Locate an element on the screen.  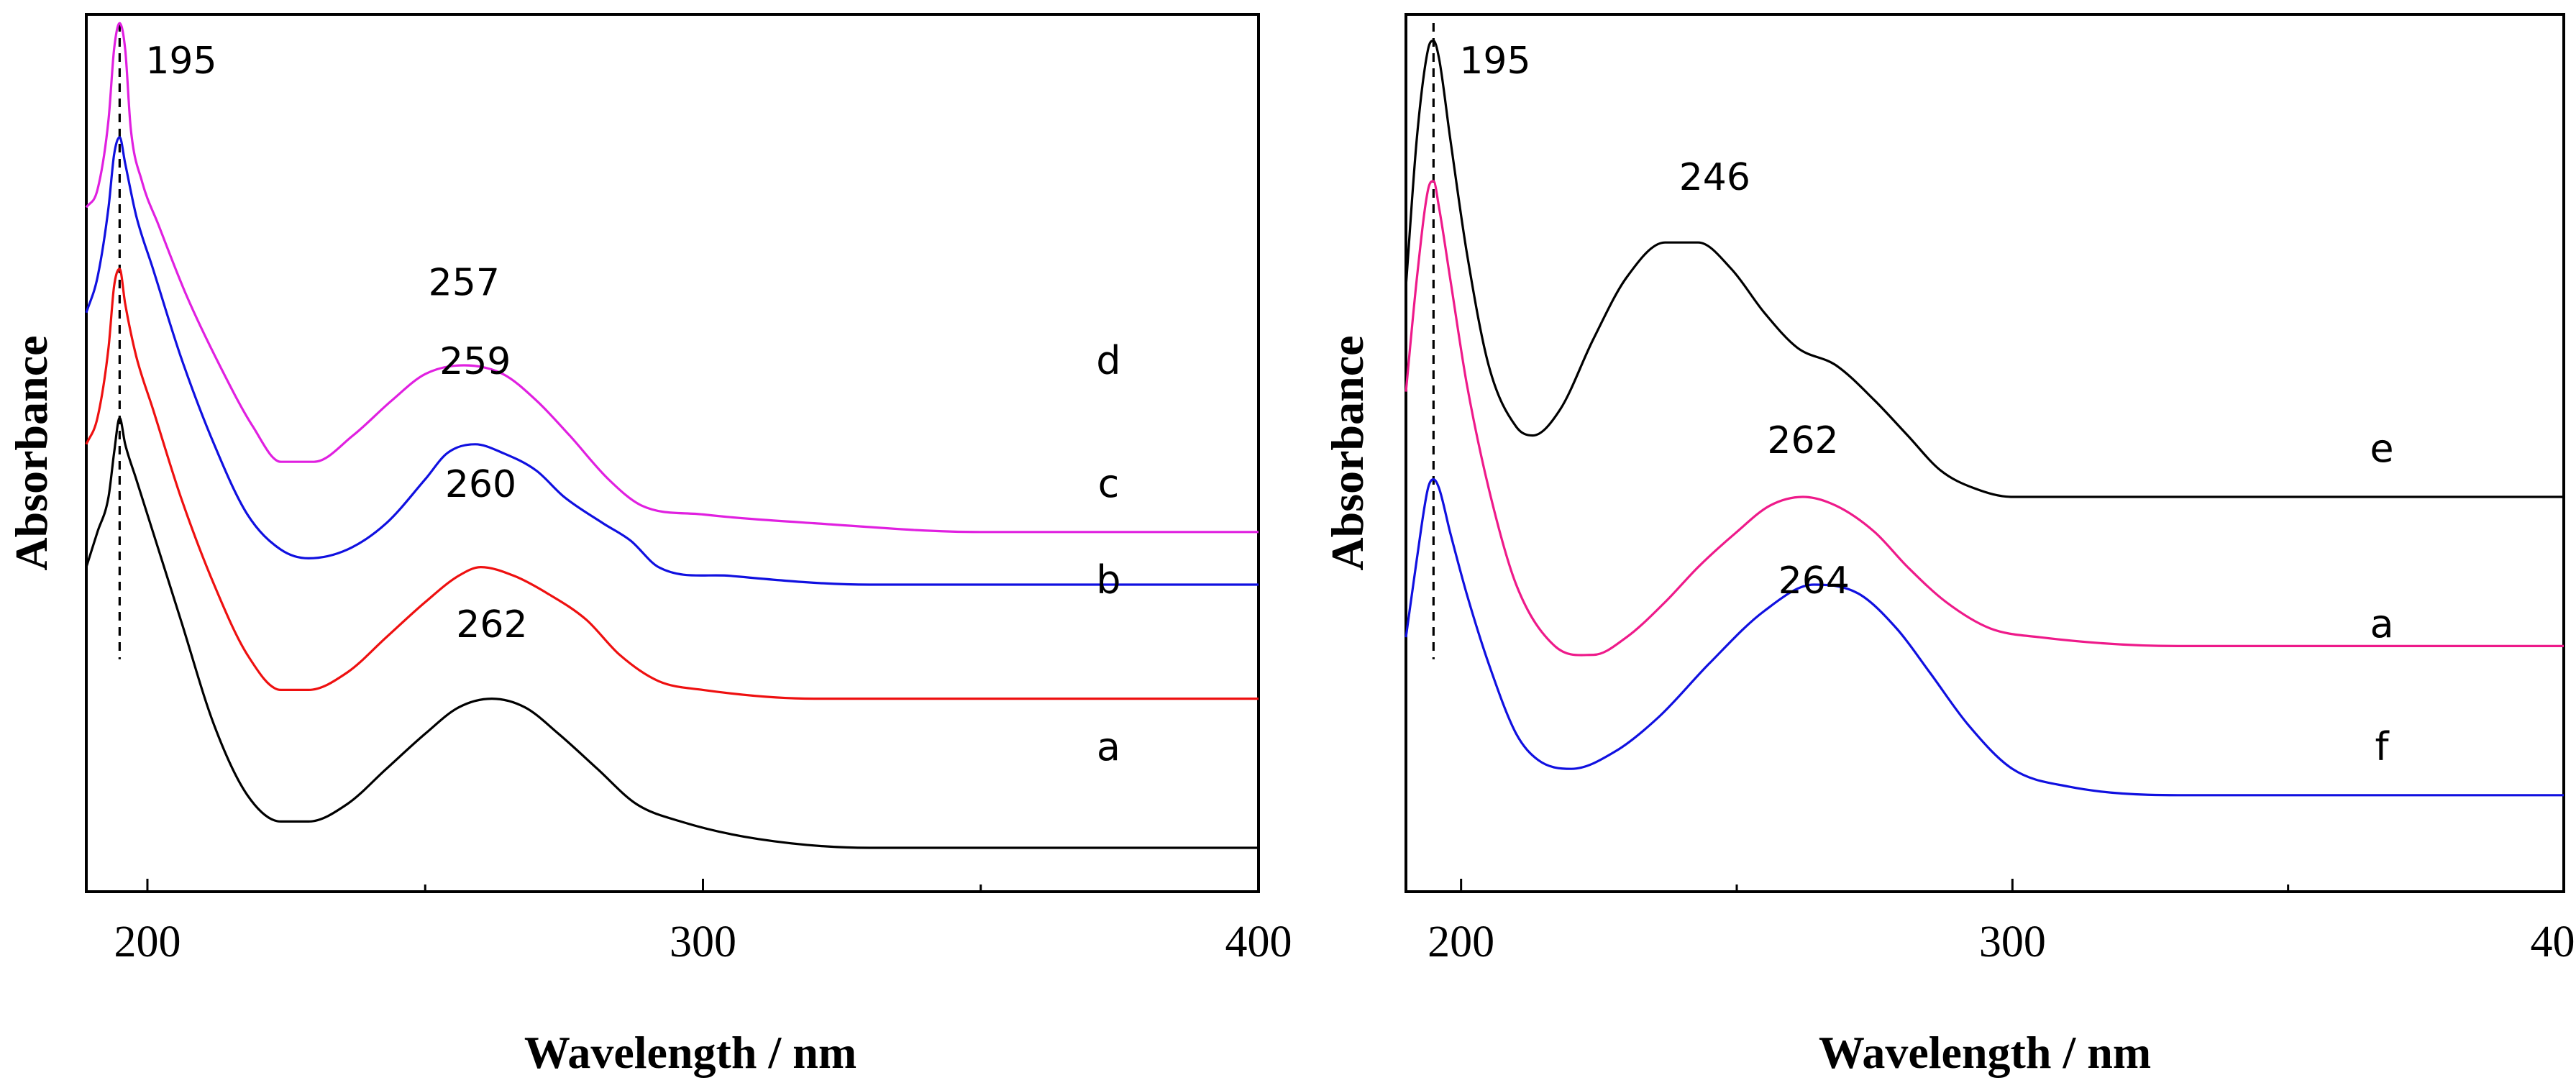
left-x-tick-label-200: 200 is located at coordinates (147, 942).